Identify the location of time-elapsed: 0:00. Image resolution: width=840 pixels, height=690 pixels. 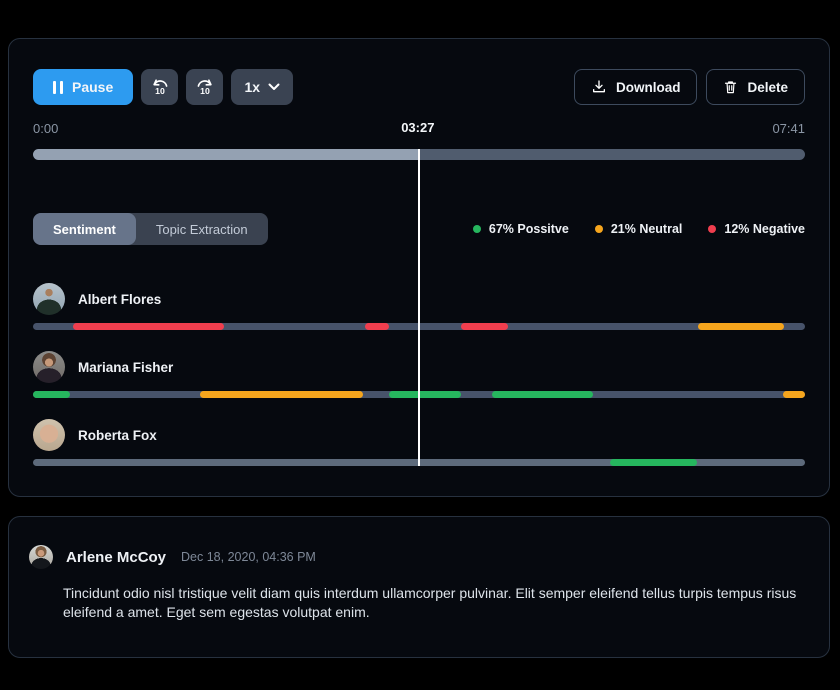
(46, 128).